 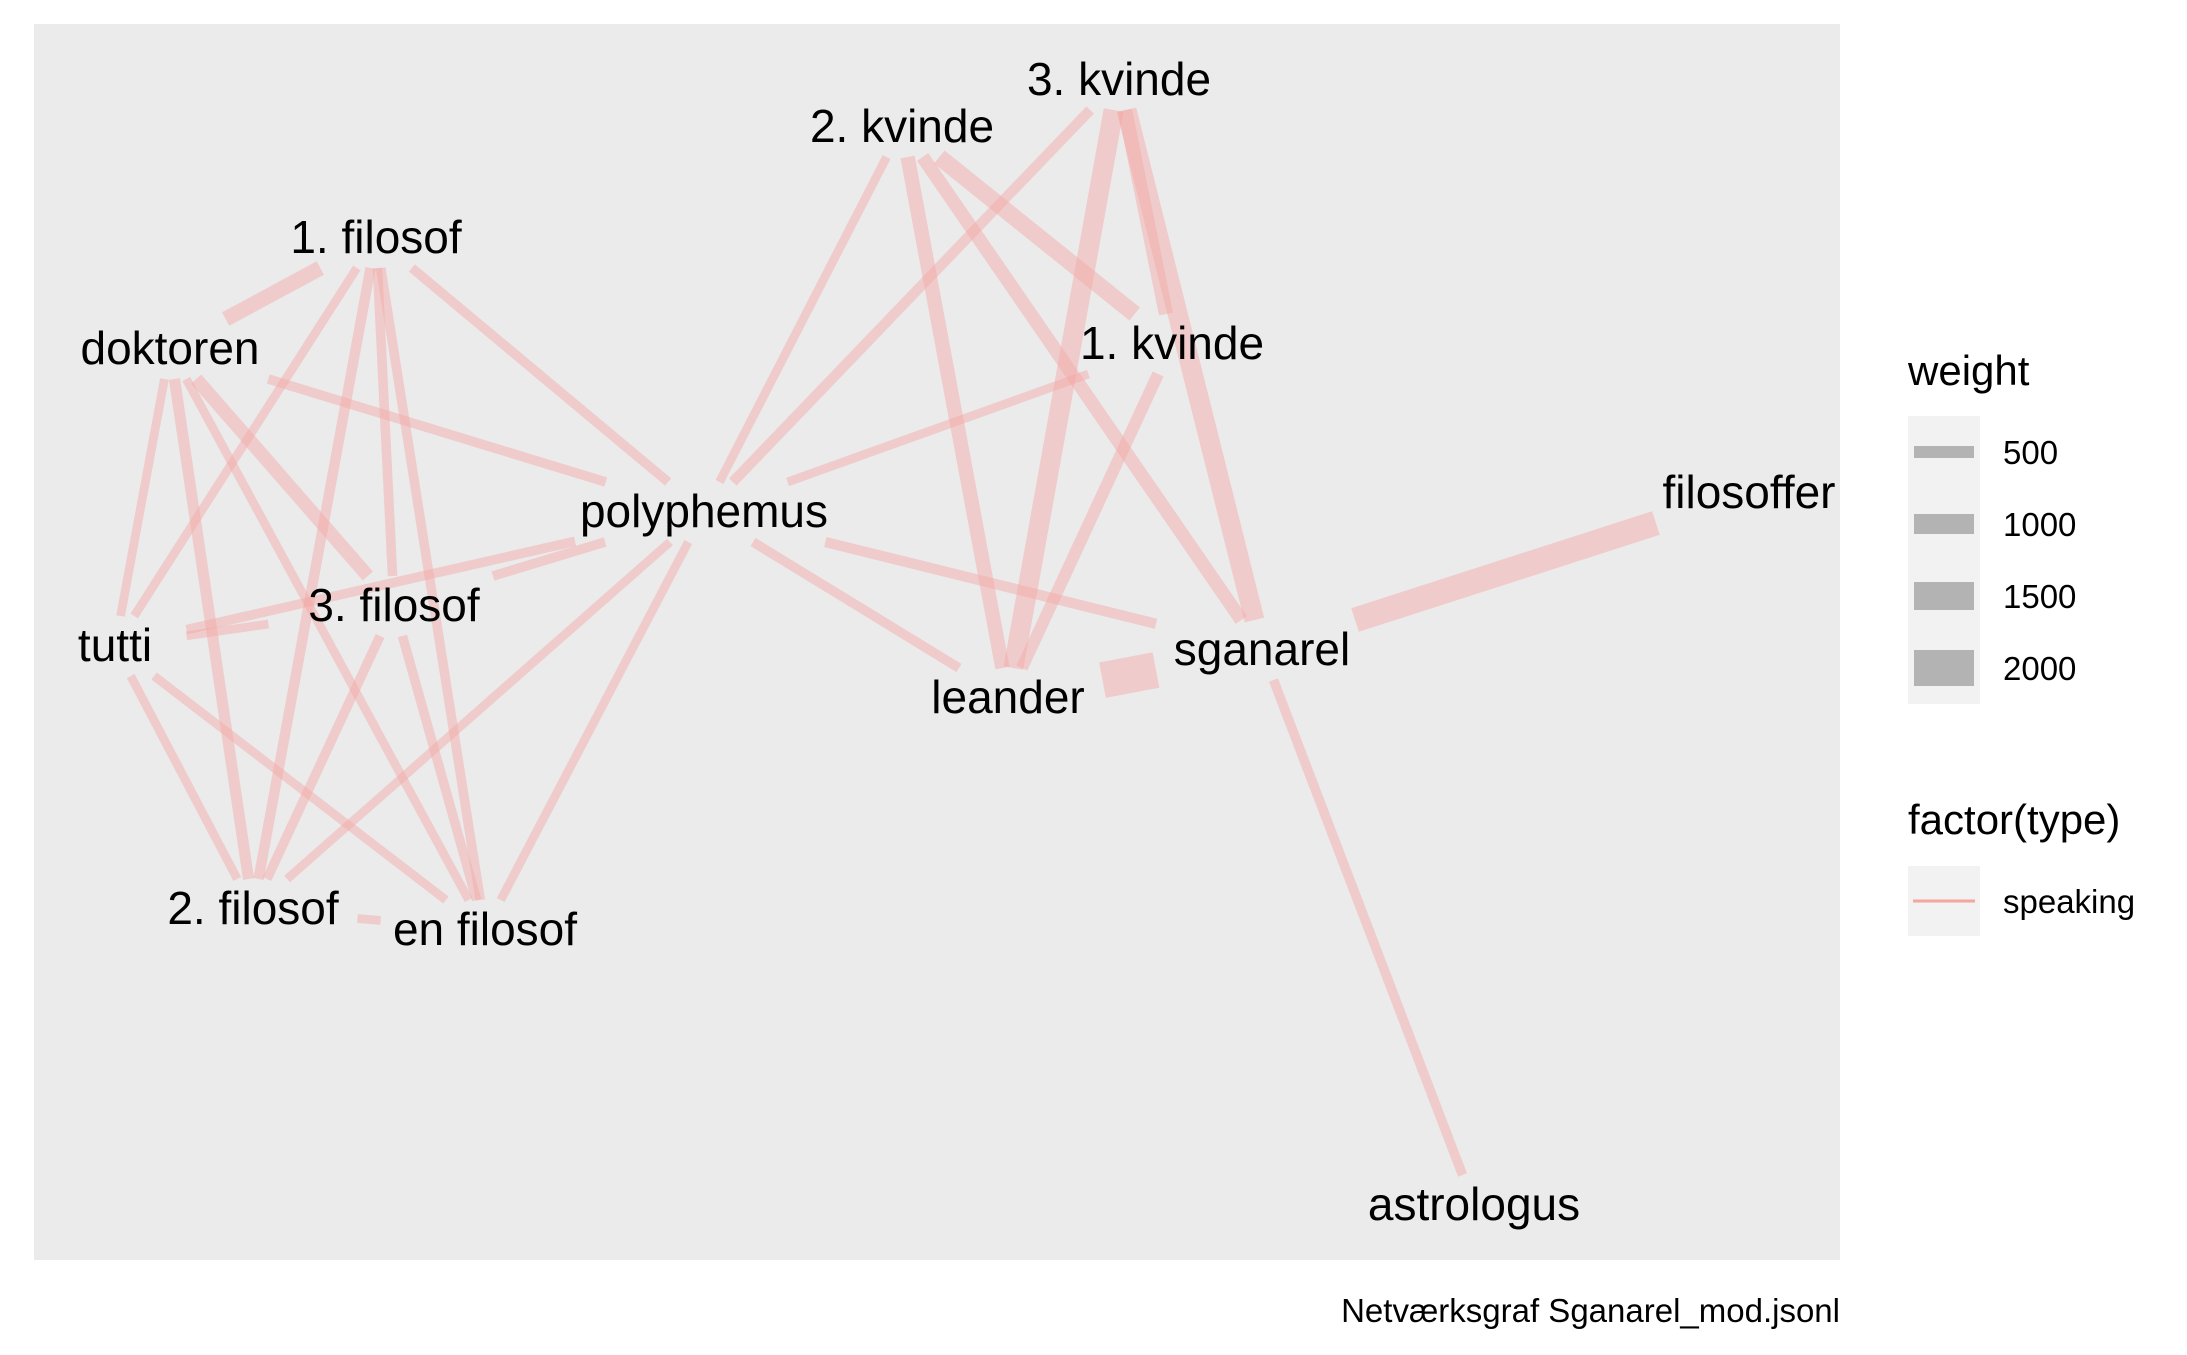 I want to click on node-label-filosoffer: filosoffer, so click(x=1748, y=492).